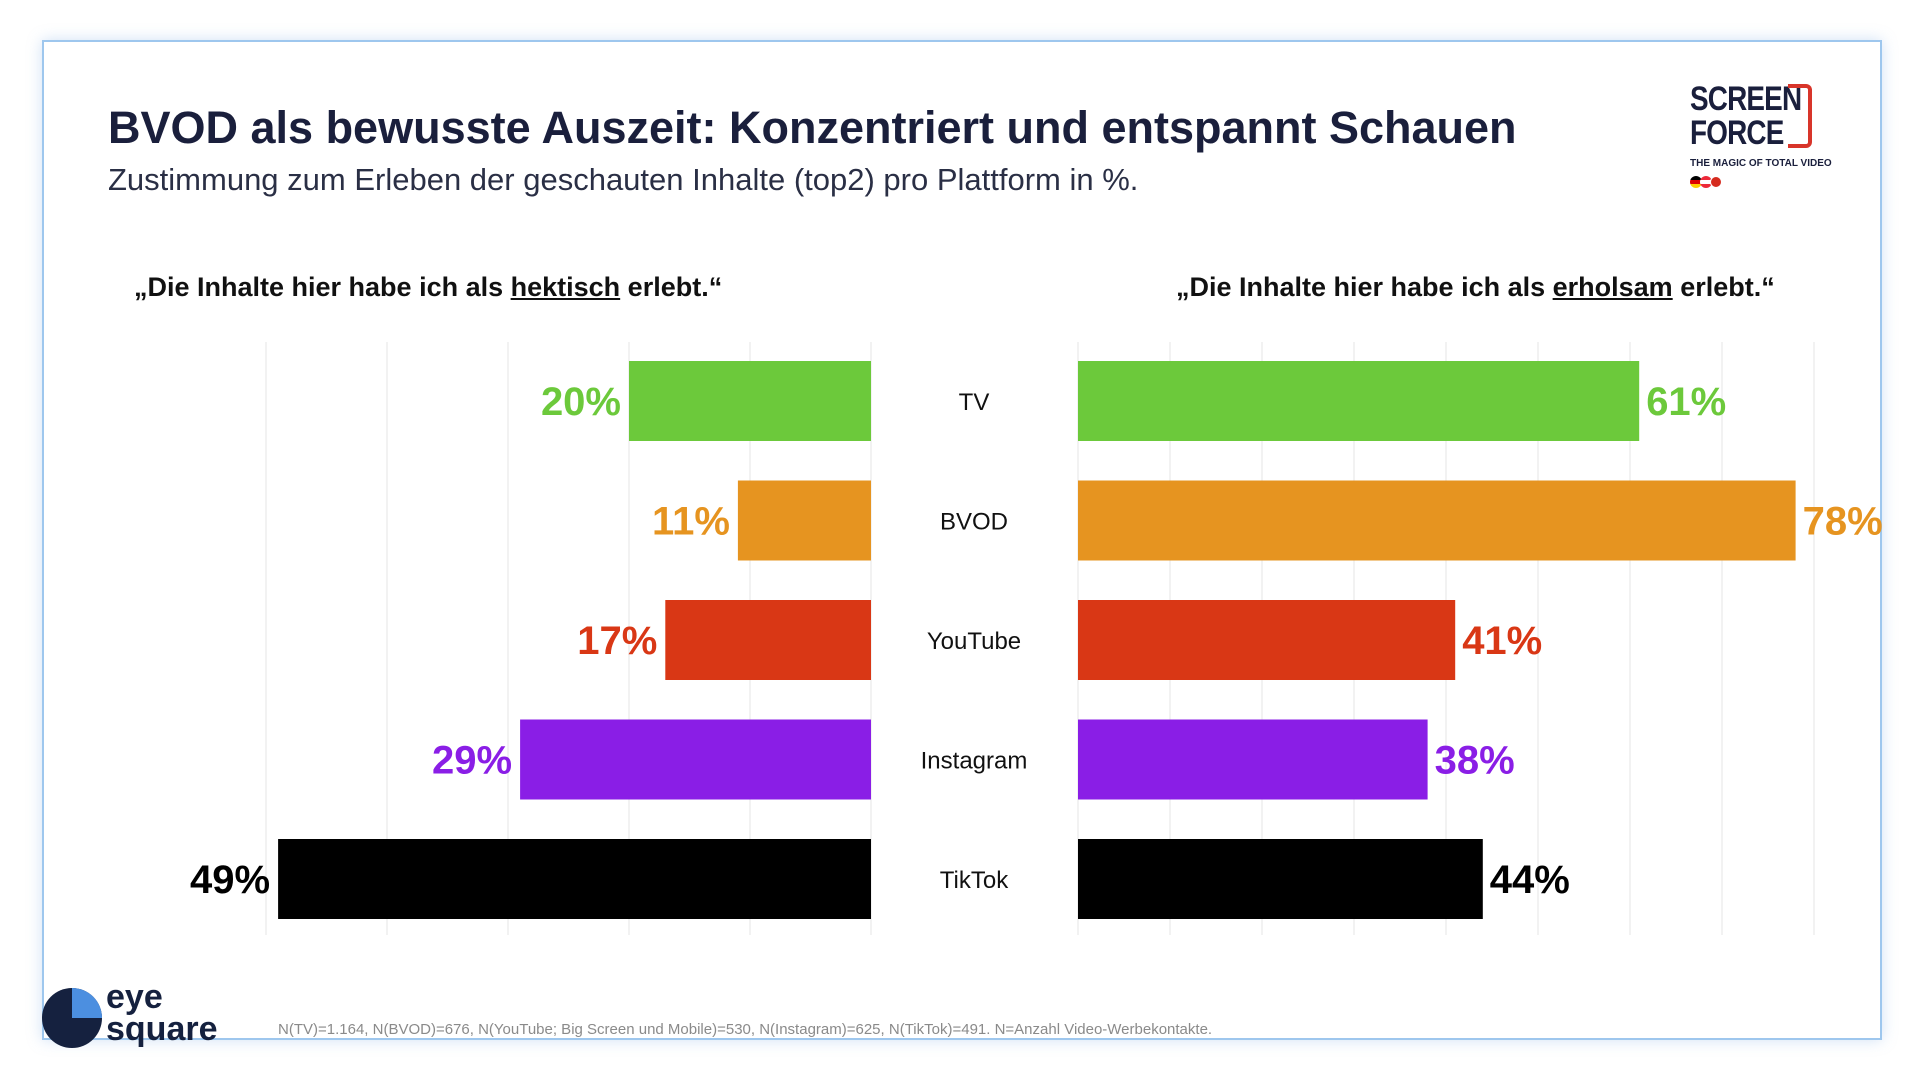 This screenshot has width=1918, height=1076. I want to click on screenforce-logo-line2: FORCE, so click(1737, 133).